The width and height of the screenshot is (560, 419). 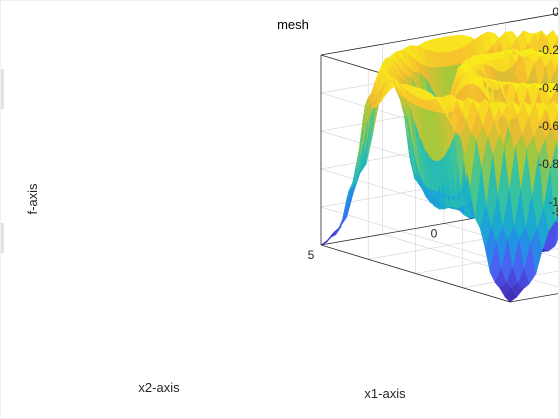 I want to click on y-axis-label: x2-axis, so click(x=159, y=387).